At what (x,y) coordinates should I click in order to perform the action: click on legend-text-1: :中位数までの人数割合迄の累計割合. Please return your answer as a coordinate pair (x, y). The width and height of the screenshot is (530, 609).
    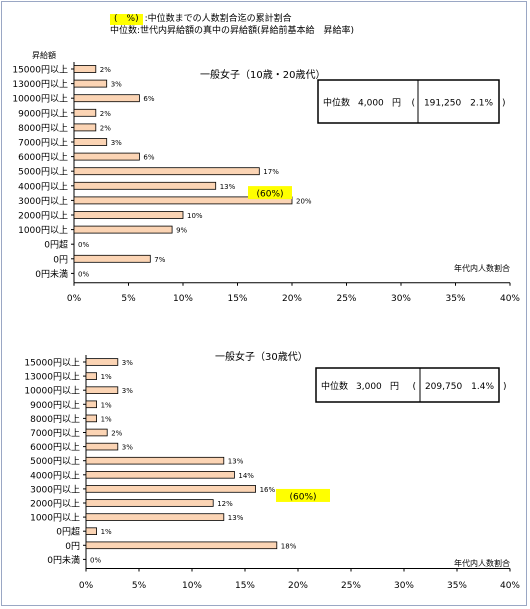
    Looking at the image, I should click on (218, 19).